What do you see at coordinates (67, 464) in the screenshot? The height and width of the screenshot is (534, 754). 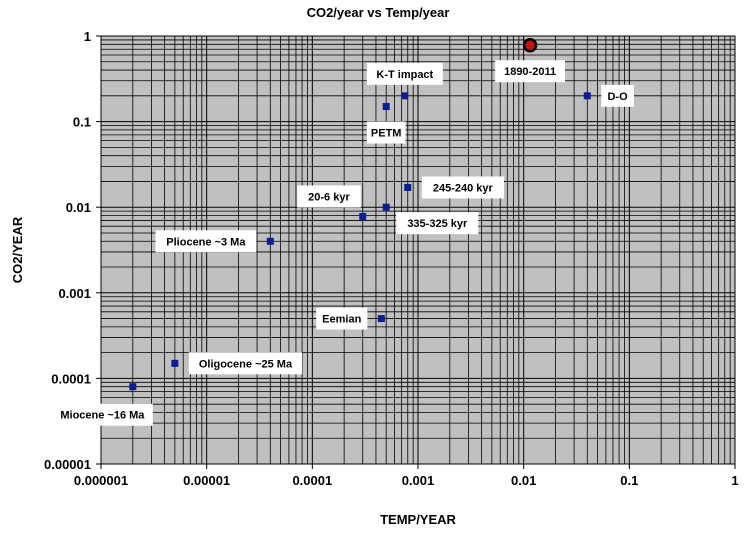 I see `y-tick-label: 0.00001` at bounding box center [67, 464].